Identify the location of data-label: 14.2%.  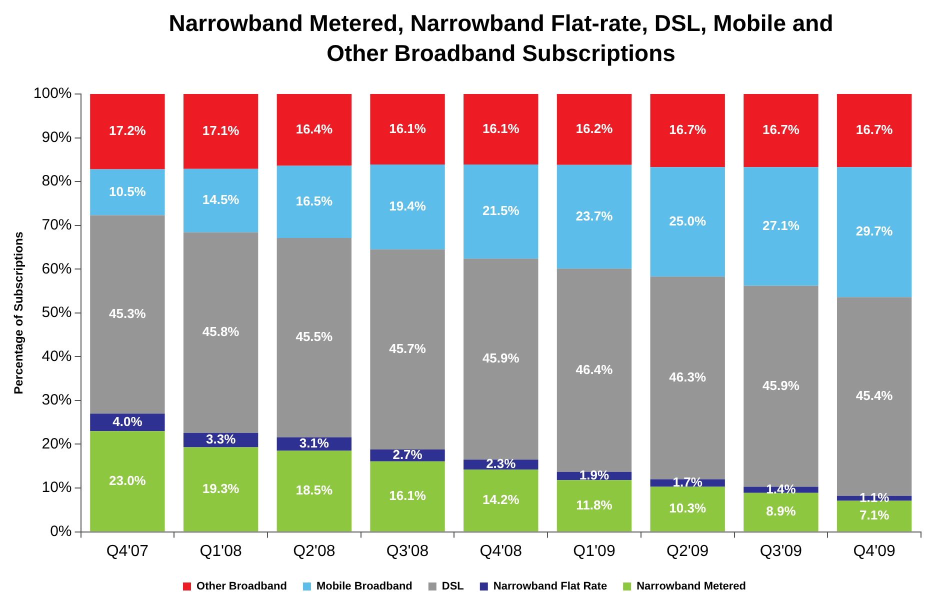
(501, 500).